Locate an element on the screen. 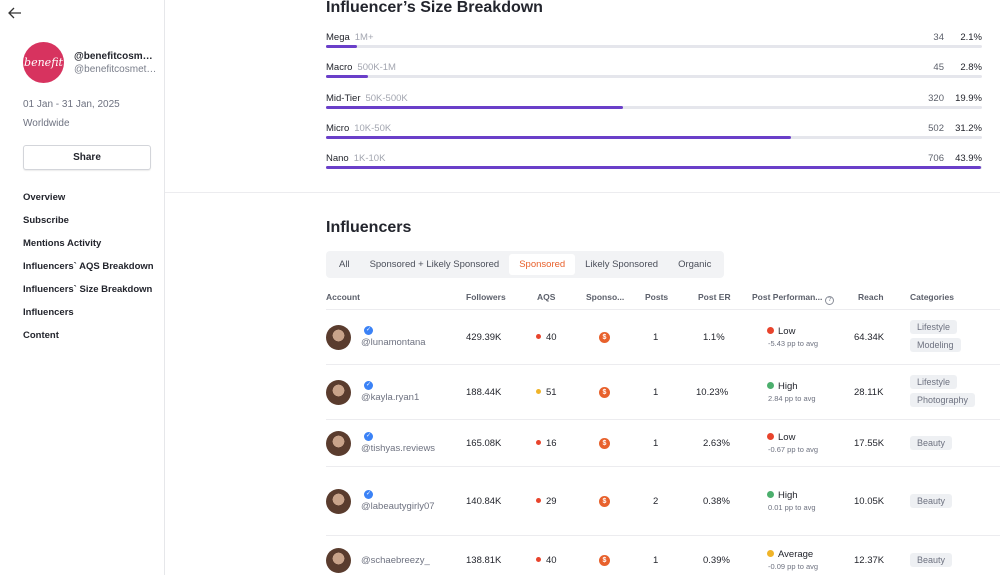 The width and height of the screenshot is (1000, 575). nav-item-aqs-breakdown: Influencers` AQS Breakdown is located at coordinates (88, 266).